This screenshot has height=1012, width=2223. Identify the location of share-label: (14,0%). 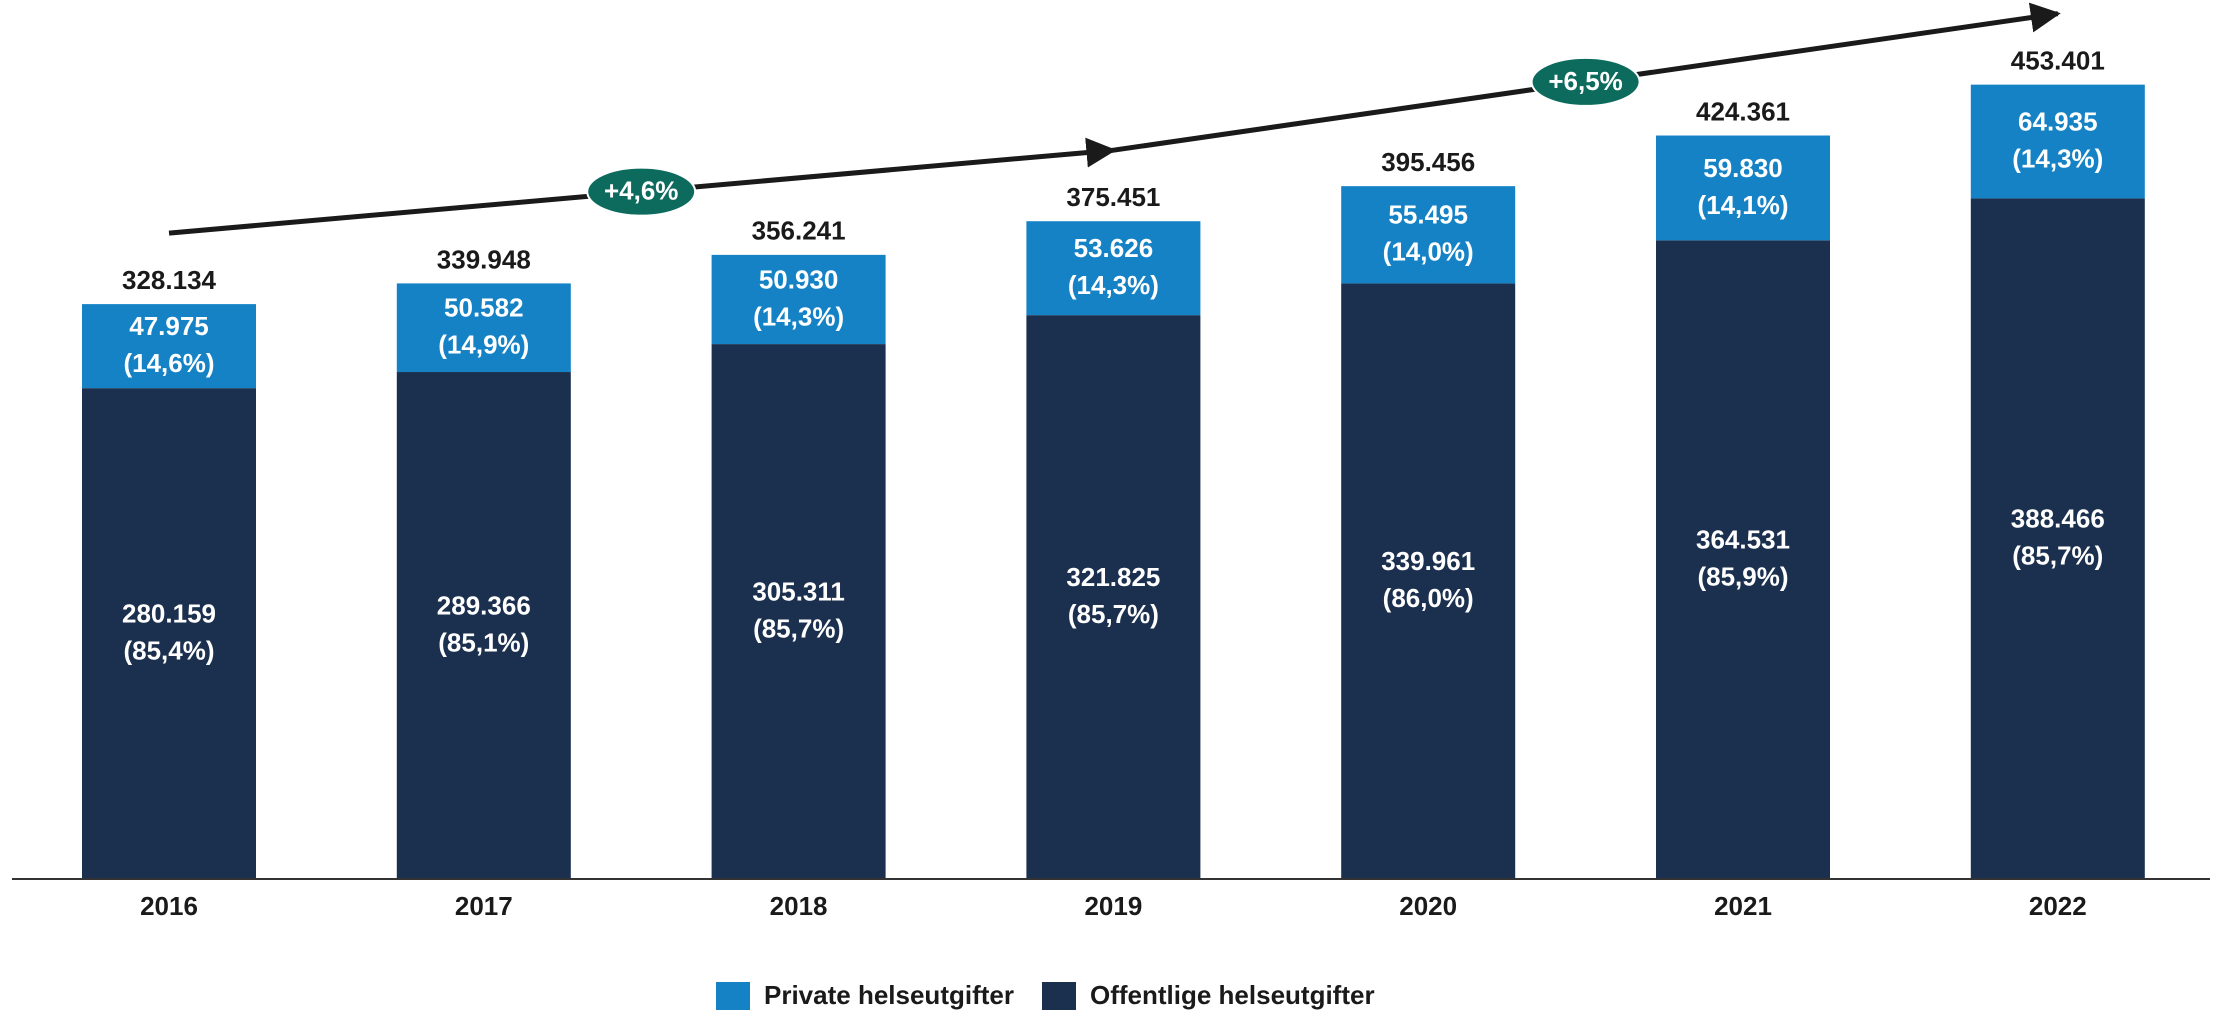
(1428, 252).